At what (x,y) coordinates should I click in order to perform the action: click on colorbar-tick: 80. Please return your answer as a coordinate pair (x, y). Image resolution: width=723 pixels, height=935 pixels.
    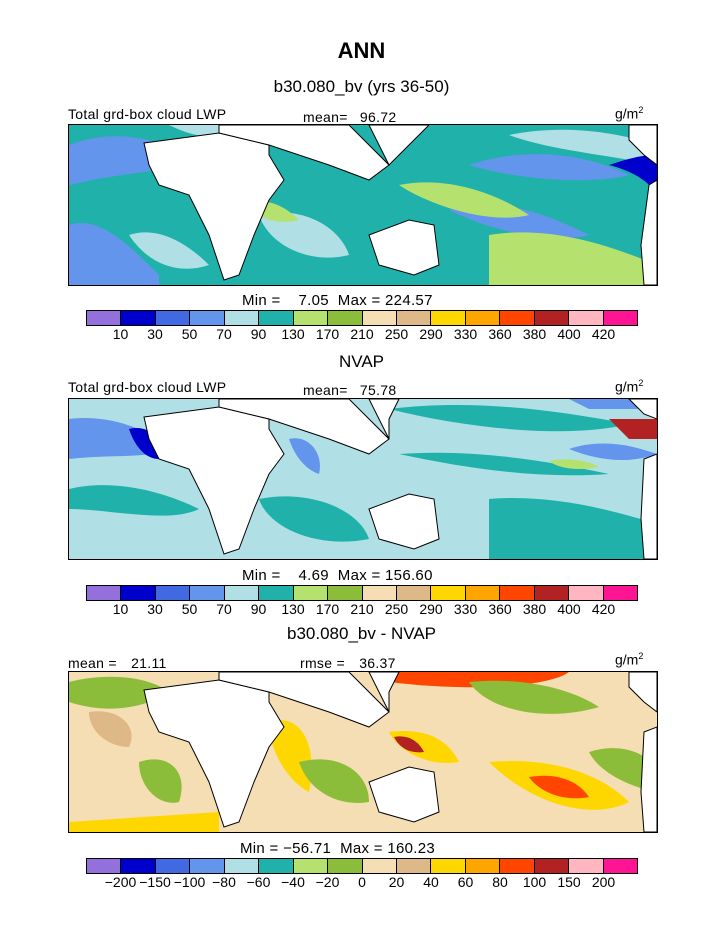
    Looking at the image, I should click on (500, 882).